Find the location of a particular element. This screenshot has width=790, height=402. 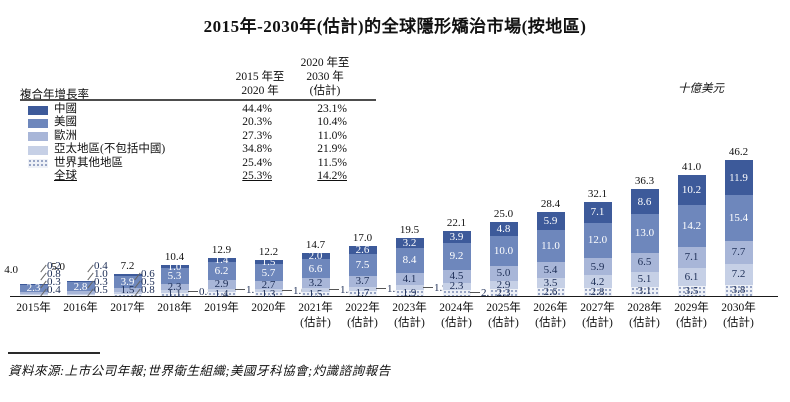

source-note: 資料來源:上市公司年報;世界衛生組織;美國牙科協會;灼識諮詢報告 is located at coordinates (199, 371).